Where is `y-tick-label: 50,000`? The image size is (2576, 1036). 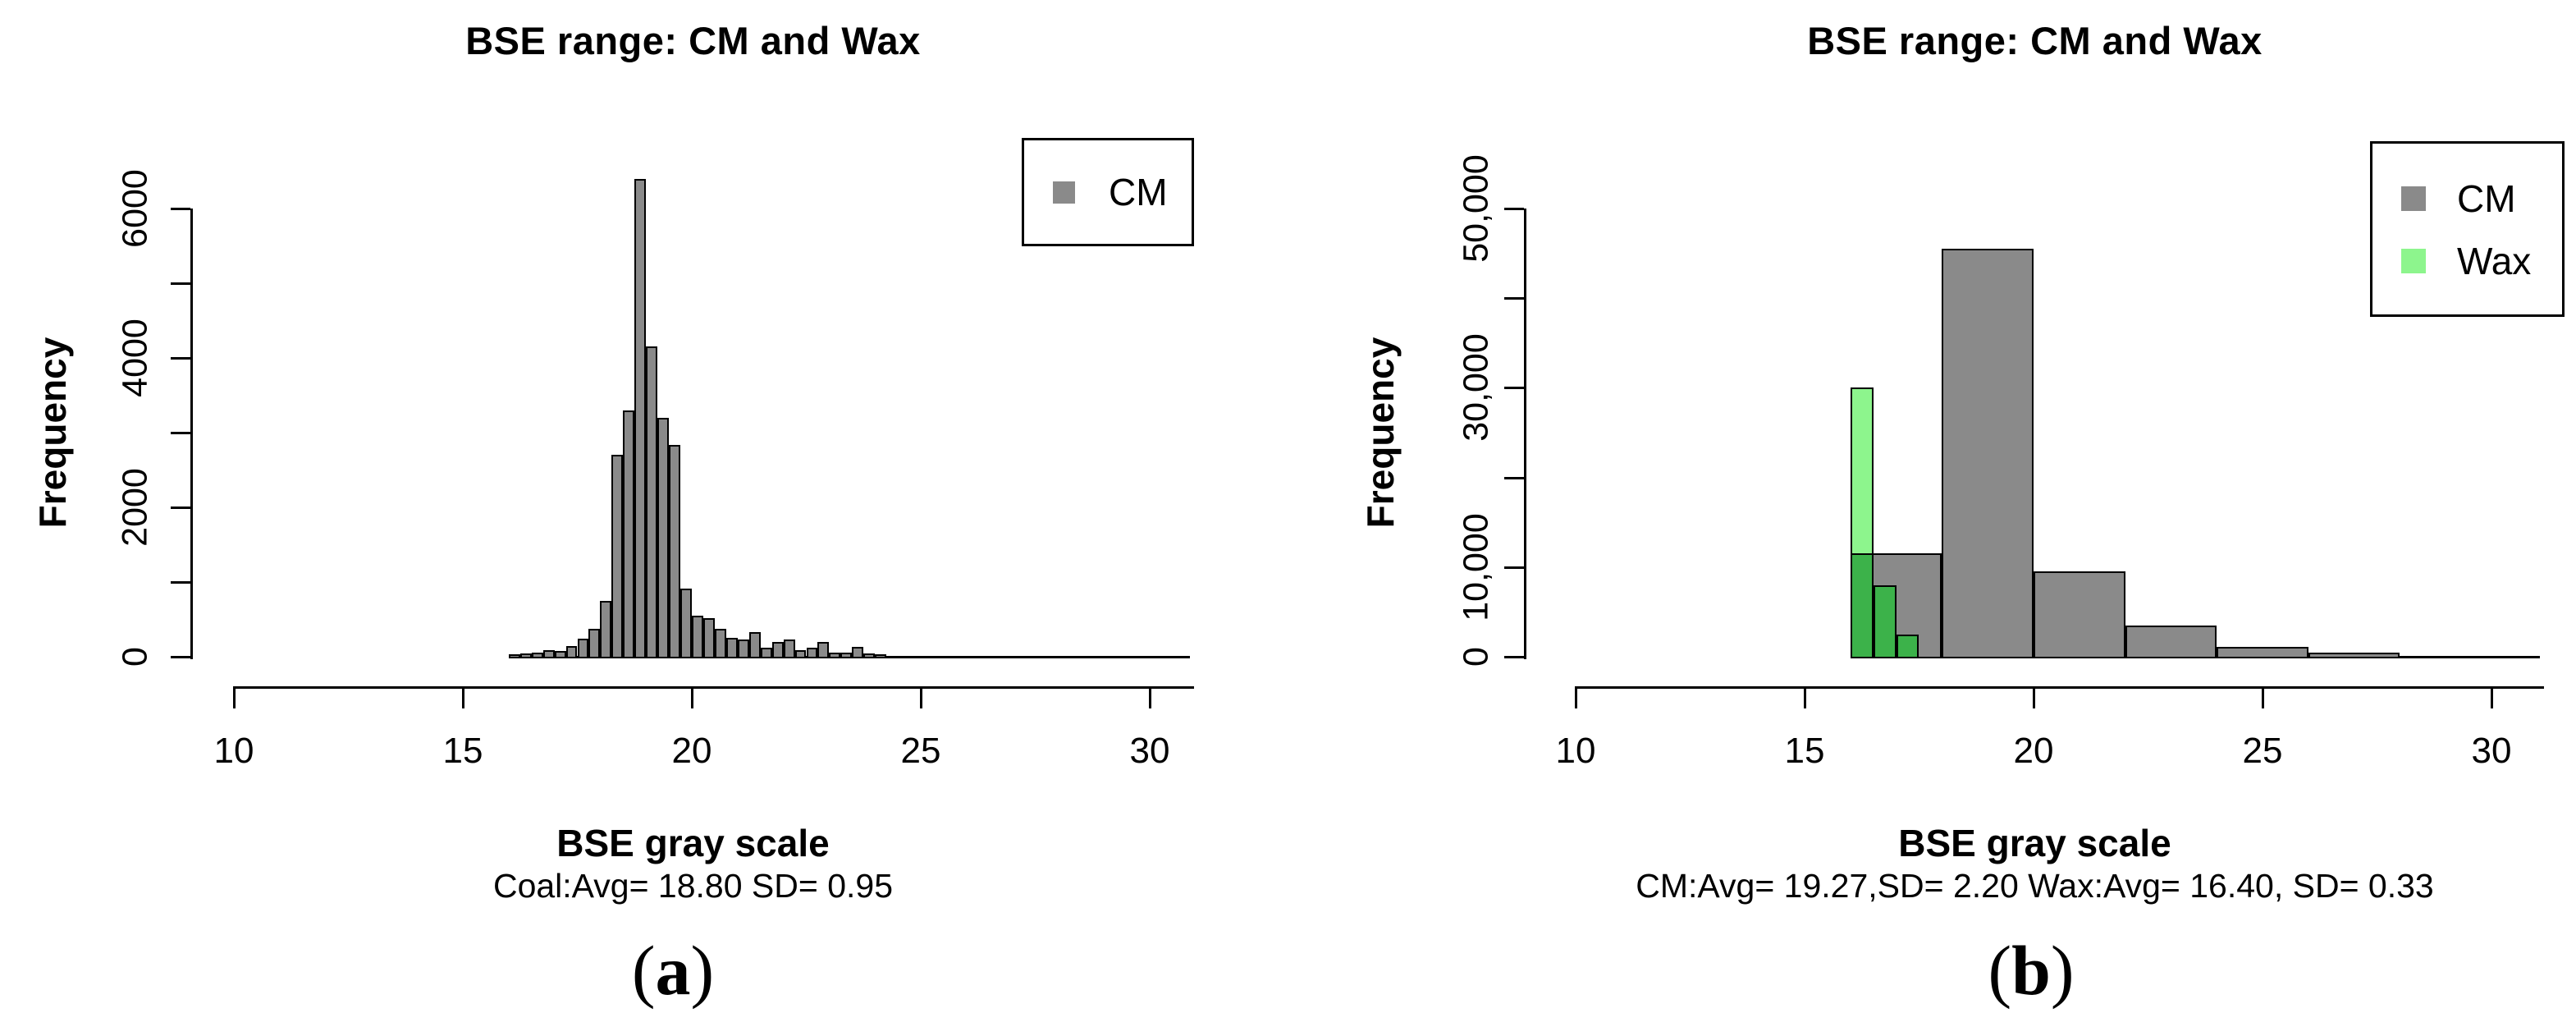 y-tick-label: 50,000 is located at coordinates (1476, 208).